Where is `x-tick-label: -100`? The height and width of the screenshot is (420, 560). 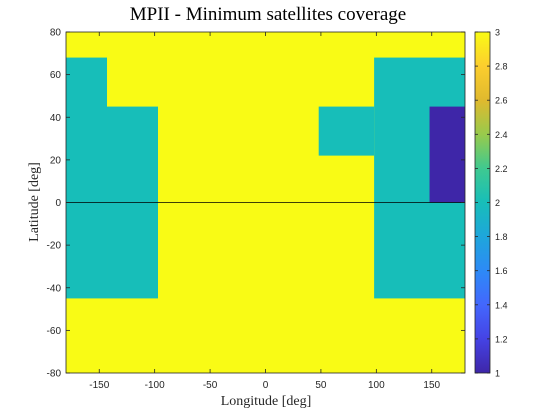 x-tick-label: -100 is located at coordinates (155, 385).